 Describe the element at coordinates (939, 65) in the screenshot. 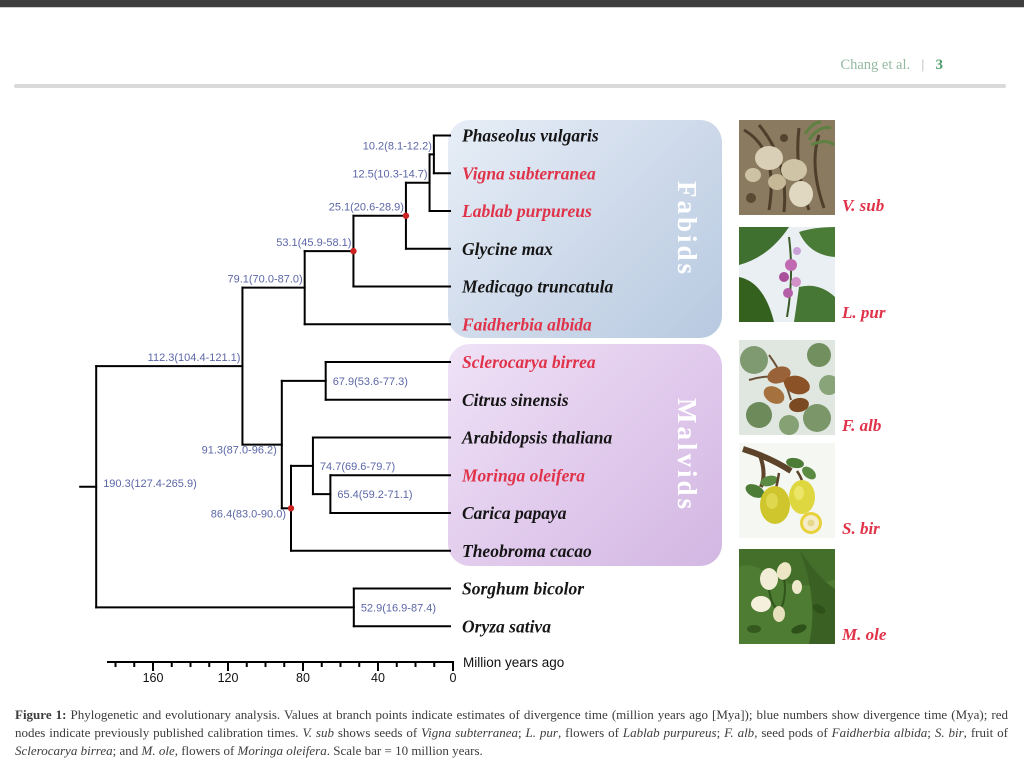

I see `page-number: 3` at that location.